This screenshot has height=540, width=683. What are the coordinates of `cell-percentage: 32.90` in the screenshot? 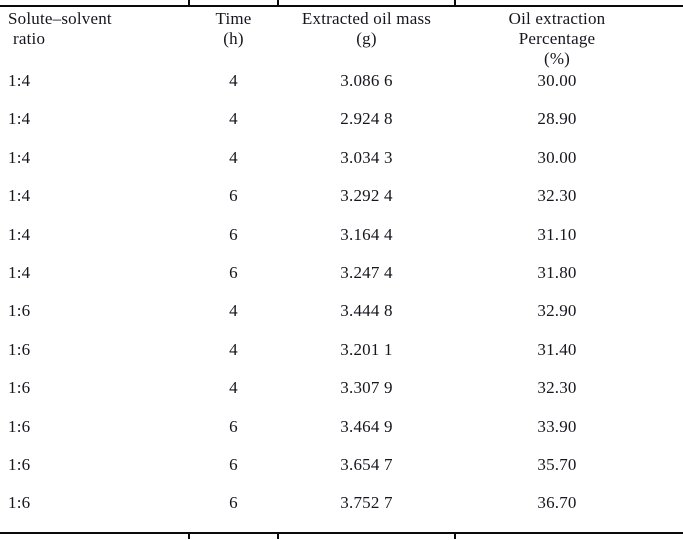 It's located at (557, 311).